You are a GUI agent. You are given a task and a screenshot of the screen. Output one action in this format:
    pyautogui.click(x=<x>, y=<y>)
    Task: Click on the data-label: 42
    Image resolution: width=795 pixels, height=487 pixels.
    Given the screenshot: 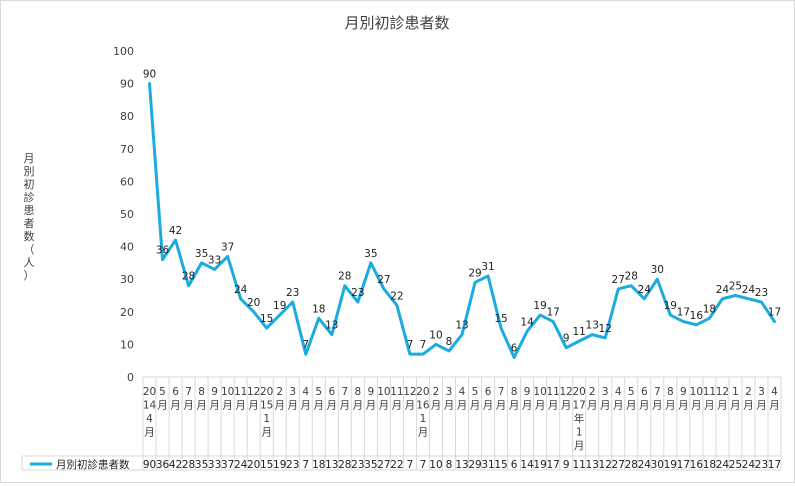 What is the action you would take?
    pyautogui.click(x=175, y=231)
    